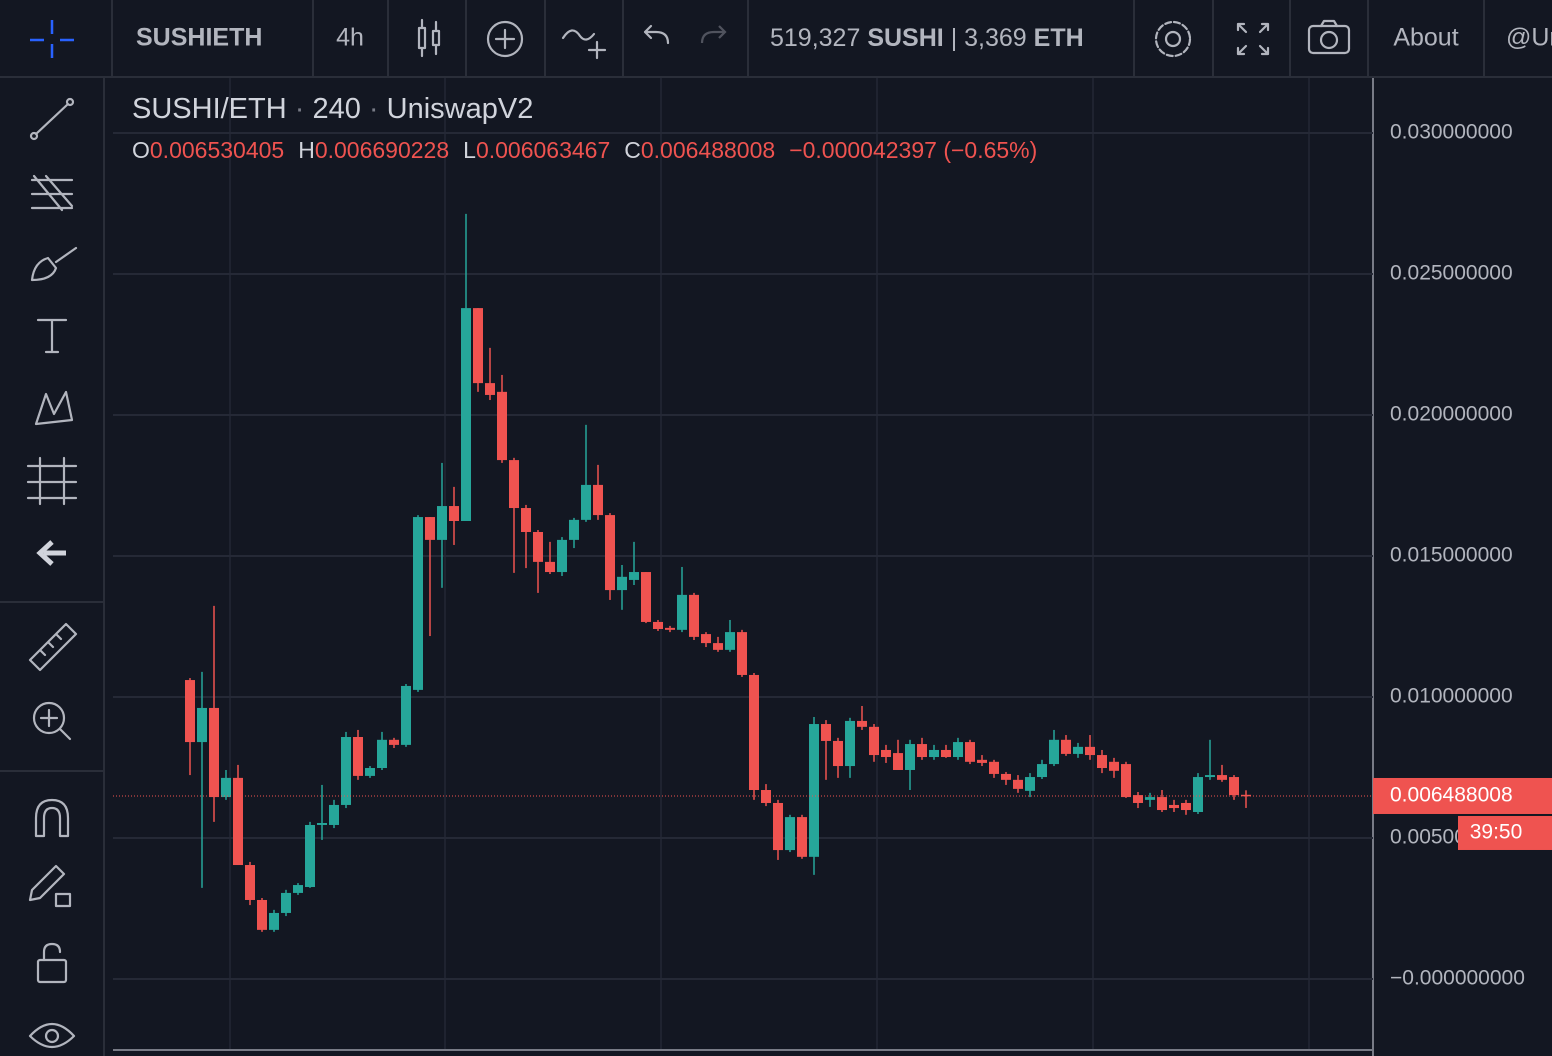 The image size is (1552, 1056). What do you see at coordinates (1173, 39) in the screenshot?
I see `settings-icon` at bounding box center [1173, 39].